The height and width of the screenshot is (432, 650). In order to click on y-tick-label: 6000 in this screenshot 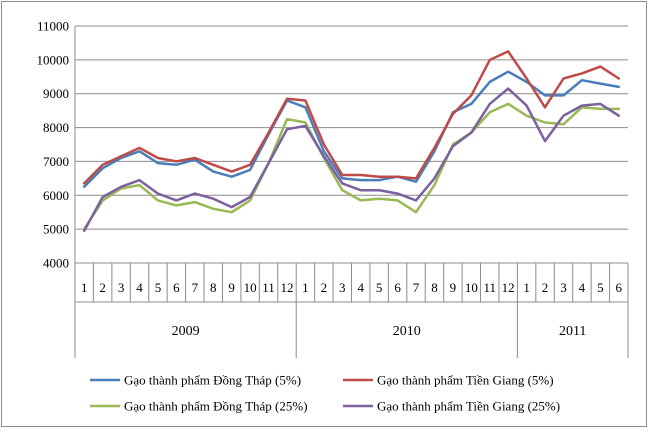, I will do `click(56, 195)`.